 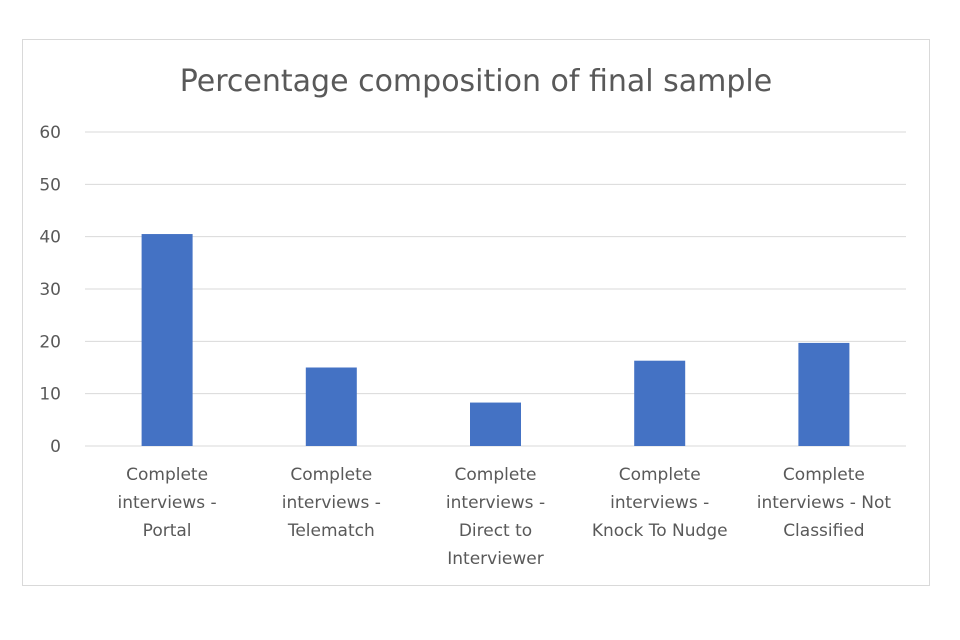 I want to click on x-category-label: Complete interviews - Not Classified, so click(x=824, y=503).